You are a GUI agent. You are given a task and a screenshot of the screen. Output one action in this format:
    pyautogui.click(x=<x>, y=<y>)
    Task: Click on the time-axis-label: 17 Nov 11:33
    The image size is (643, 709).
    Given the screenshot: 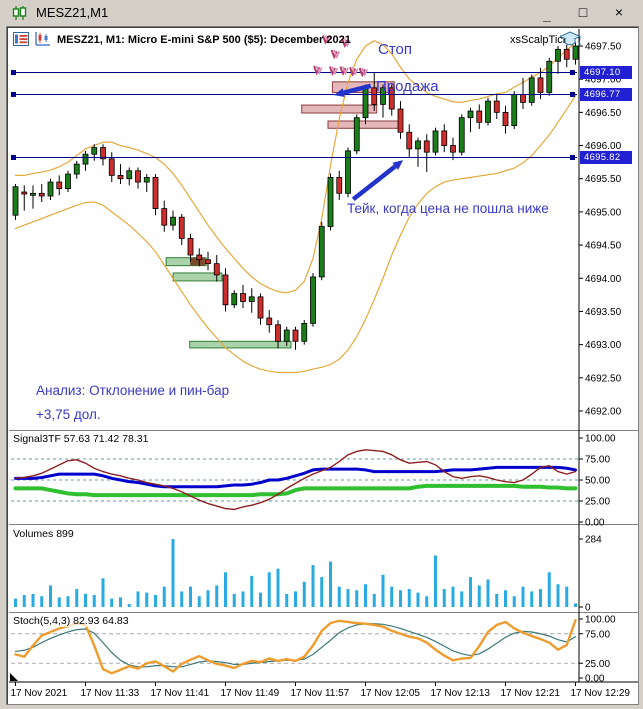 What is the action you would take?
    pyautogui.click(x=110, y=693)
    